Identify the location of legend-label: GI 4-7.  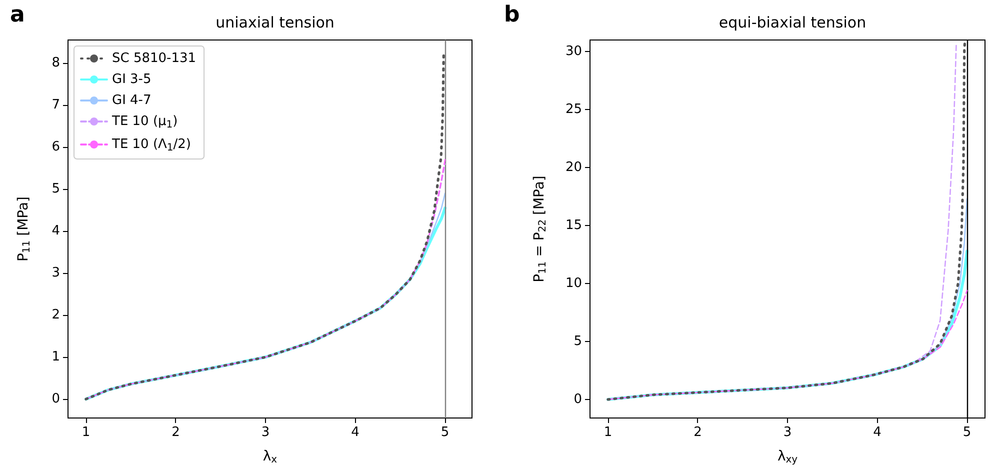
(132, 100).